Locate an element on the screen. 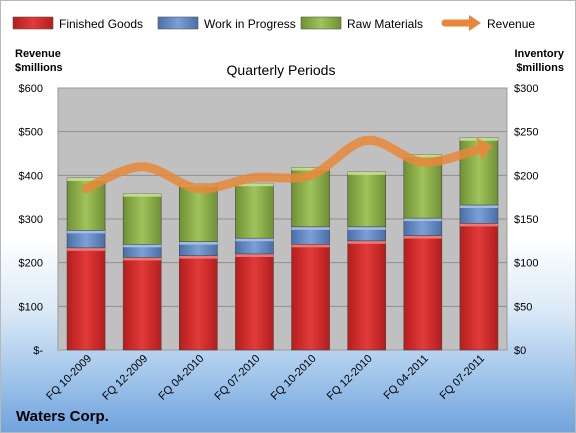  right-tick-label: $150 is located at coordinates (526, 220).